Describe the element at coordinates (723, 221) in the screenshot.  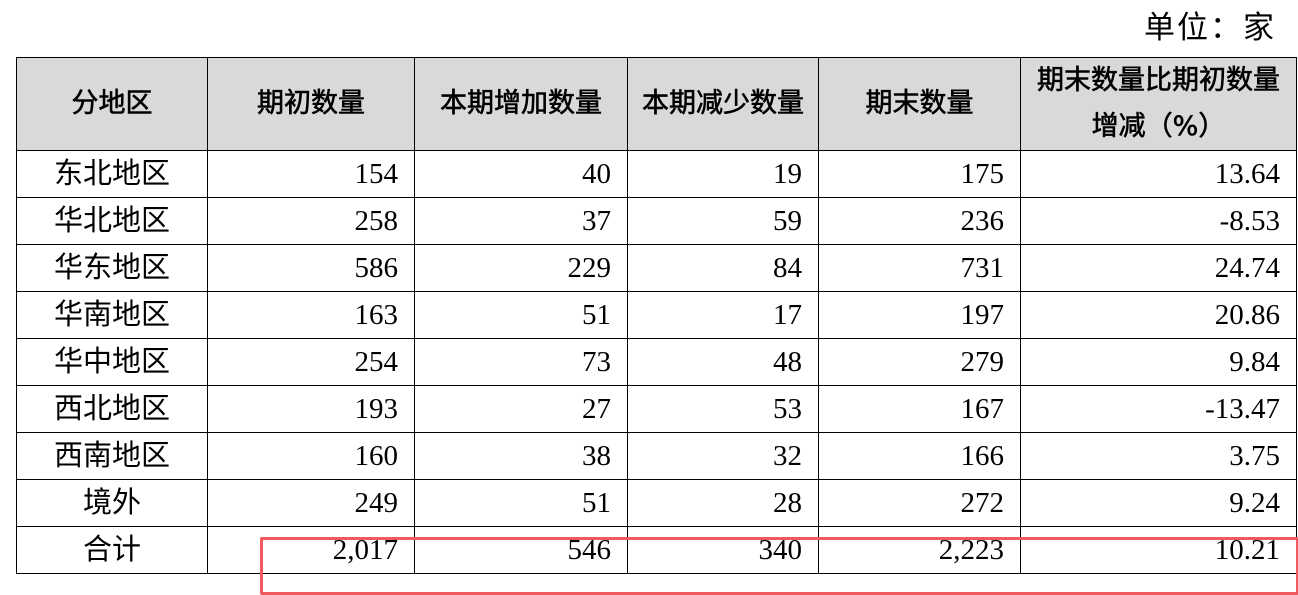
I see `value-cell: 59` at that location.